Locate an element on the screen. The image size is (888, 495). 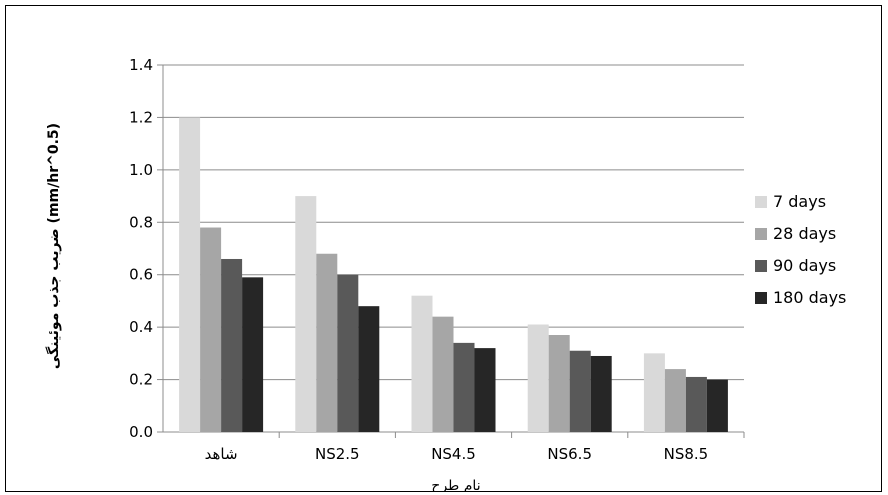
legend-label: 180 days is located at coordinates (809, 297).